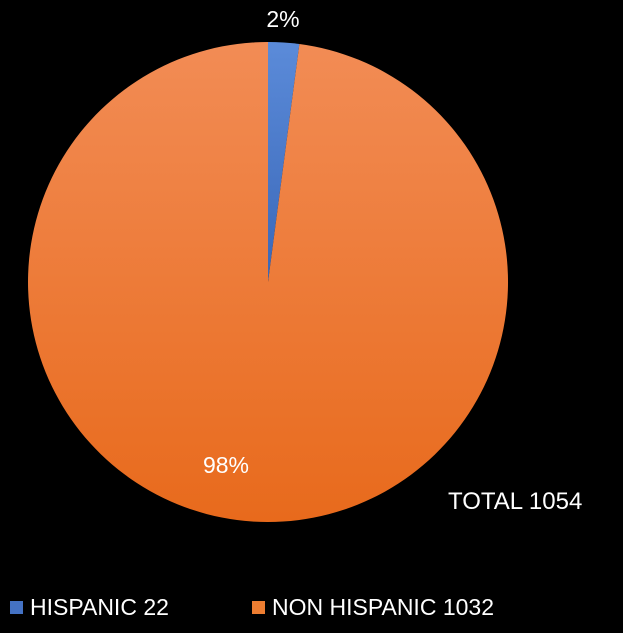 The width and height of the screenshot is (623, 633). I want to click on legend-item-non-hispanic: NON HISPANIC 1032, so click(373, 607).